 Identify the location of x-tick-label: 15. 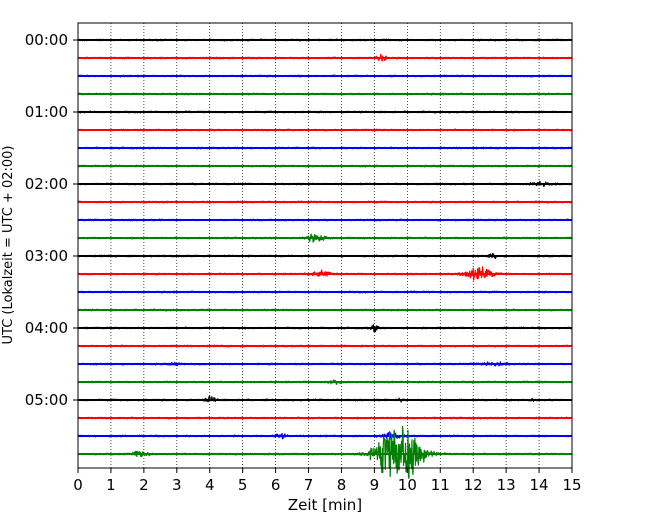
(571, 485).